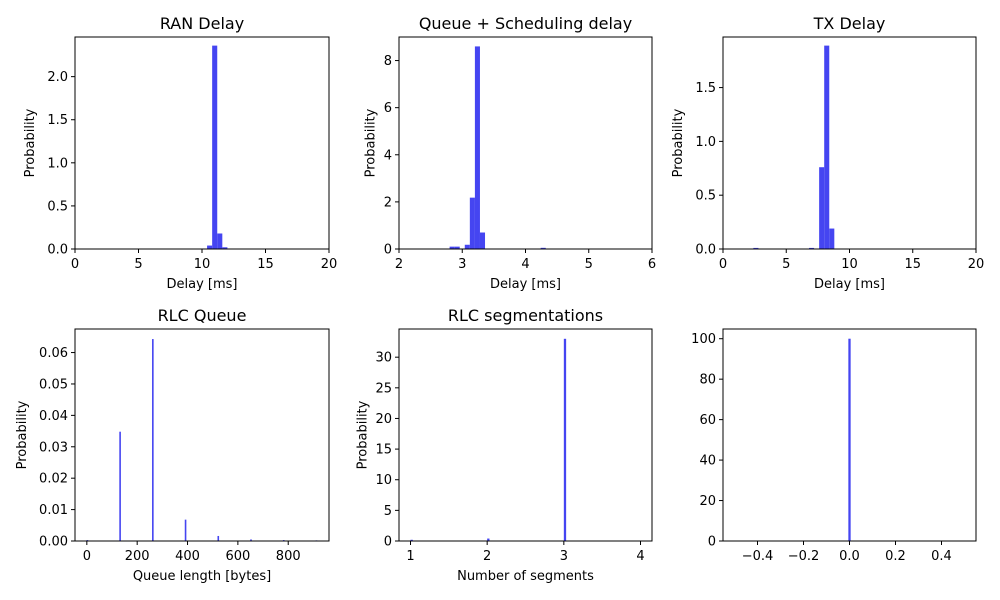  Describe the element at coordinates (487, 556) in the screenshot. I see `x-tick-label: 2` at that location.